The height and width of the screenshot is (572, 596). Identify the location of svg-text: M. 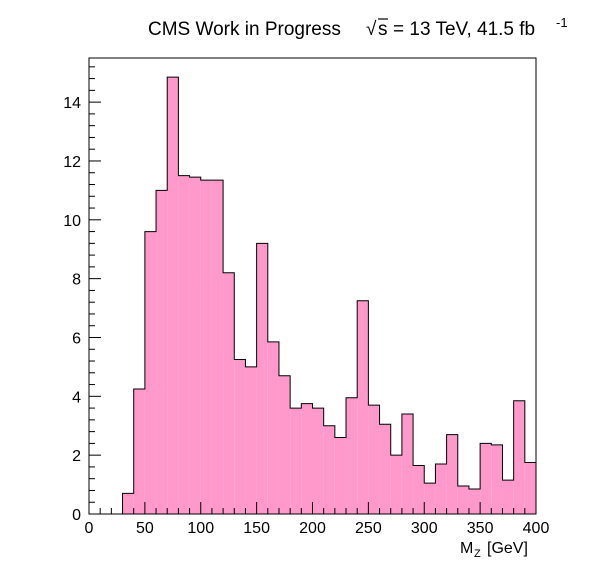
(466, 548).